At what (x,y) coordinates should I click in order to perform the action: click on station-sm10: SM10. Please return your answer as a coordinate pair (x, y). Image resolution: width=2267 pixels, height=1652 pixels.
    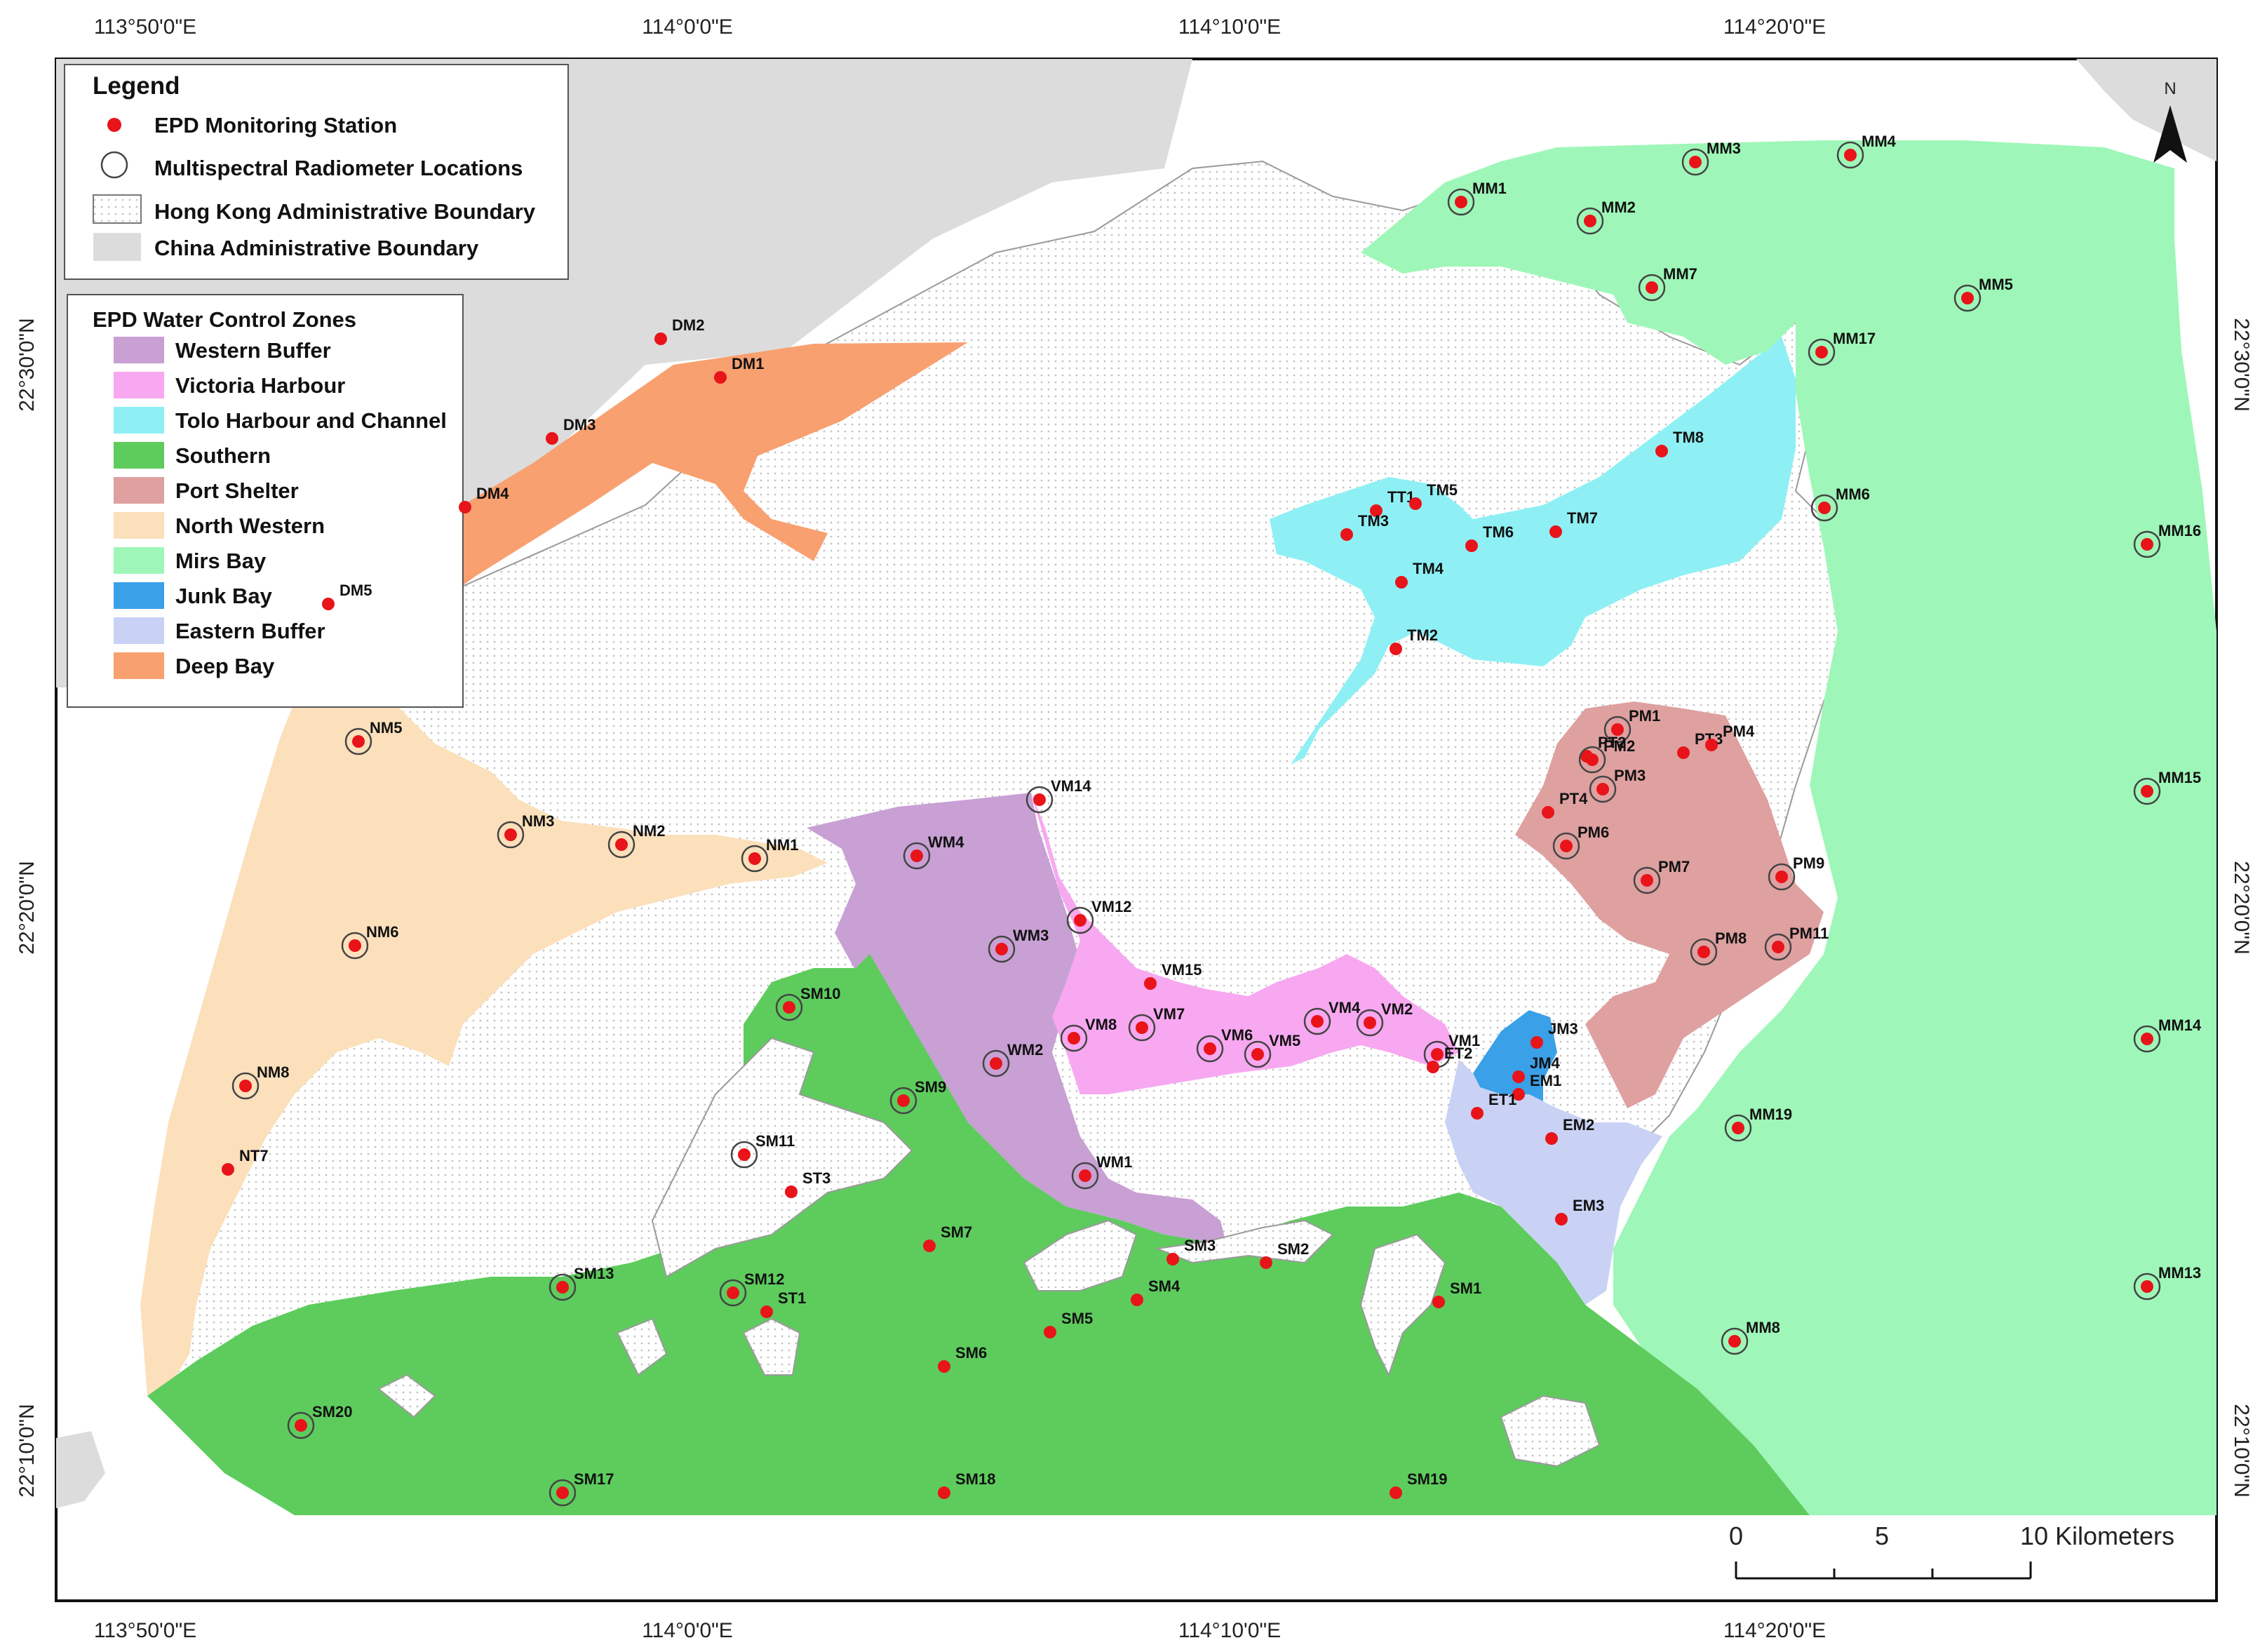
    Looking at the image, I should click on (807, 1003).